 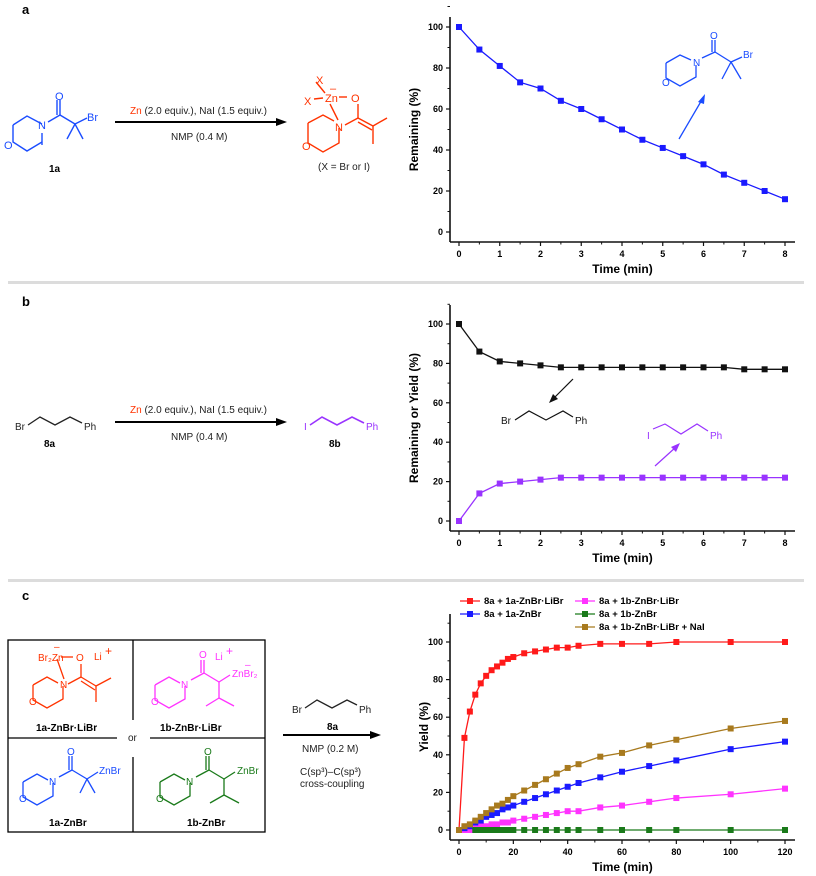 What do you see at coordinates (499, 254) in the screenshot?
I see `x-tick-label: 1` at bounding box center [499, 254].